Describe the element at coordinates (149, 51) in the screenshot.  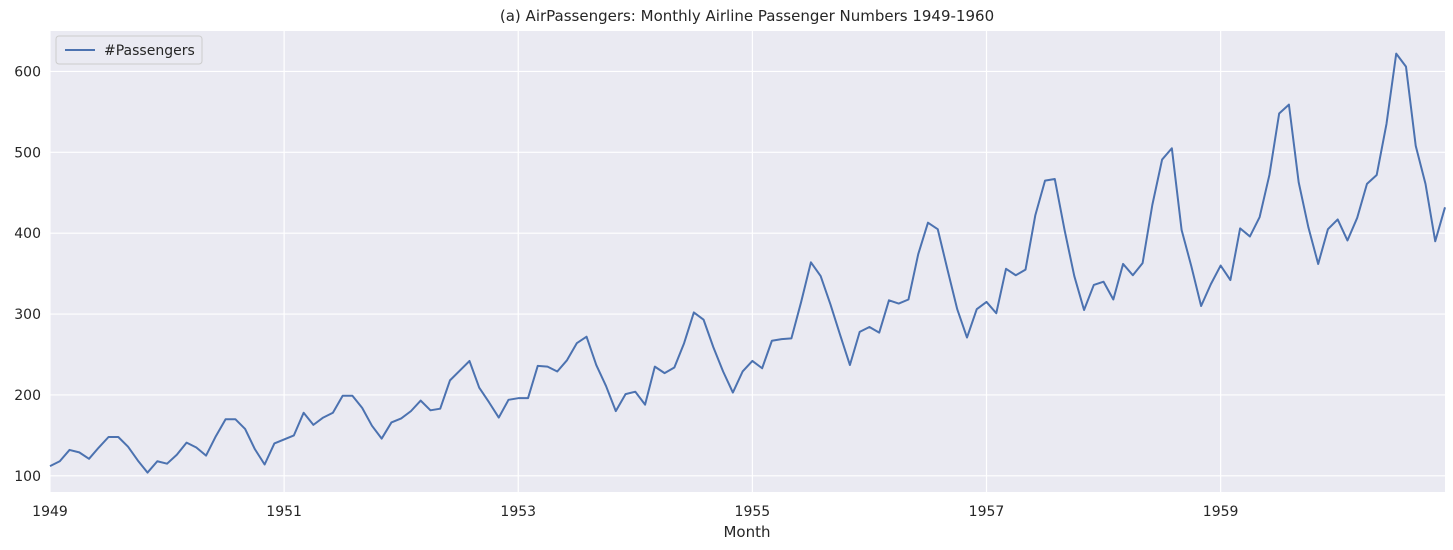
I see `legend-label: #Passengers` at that location.